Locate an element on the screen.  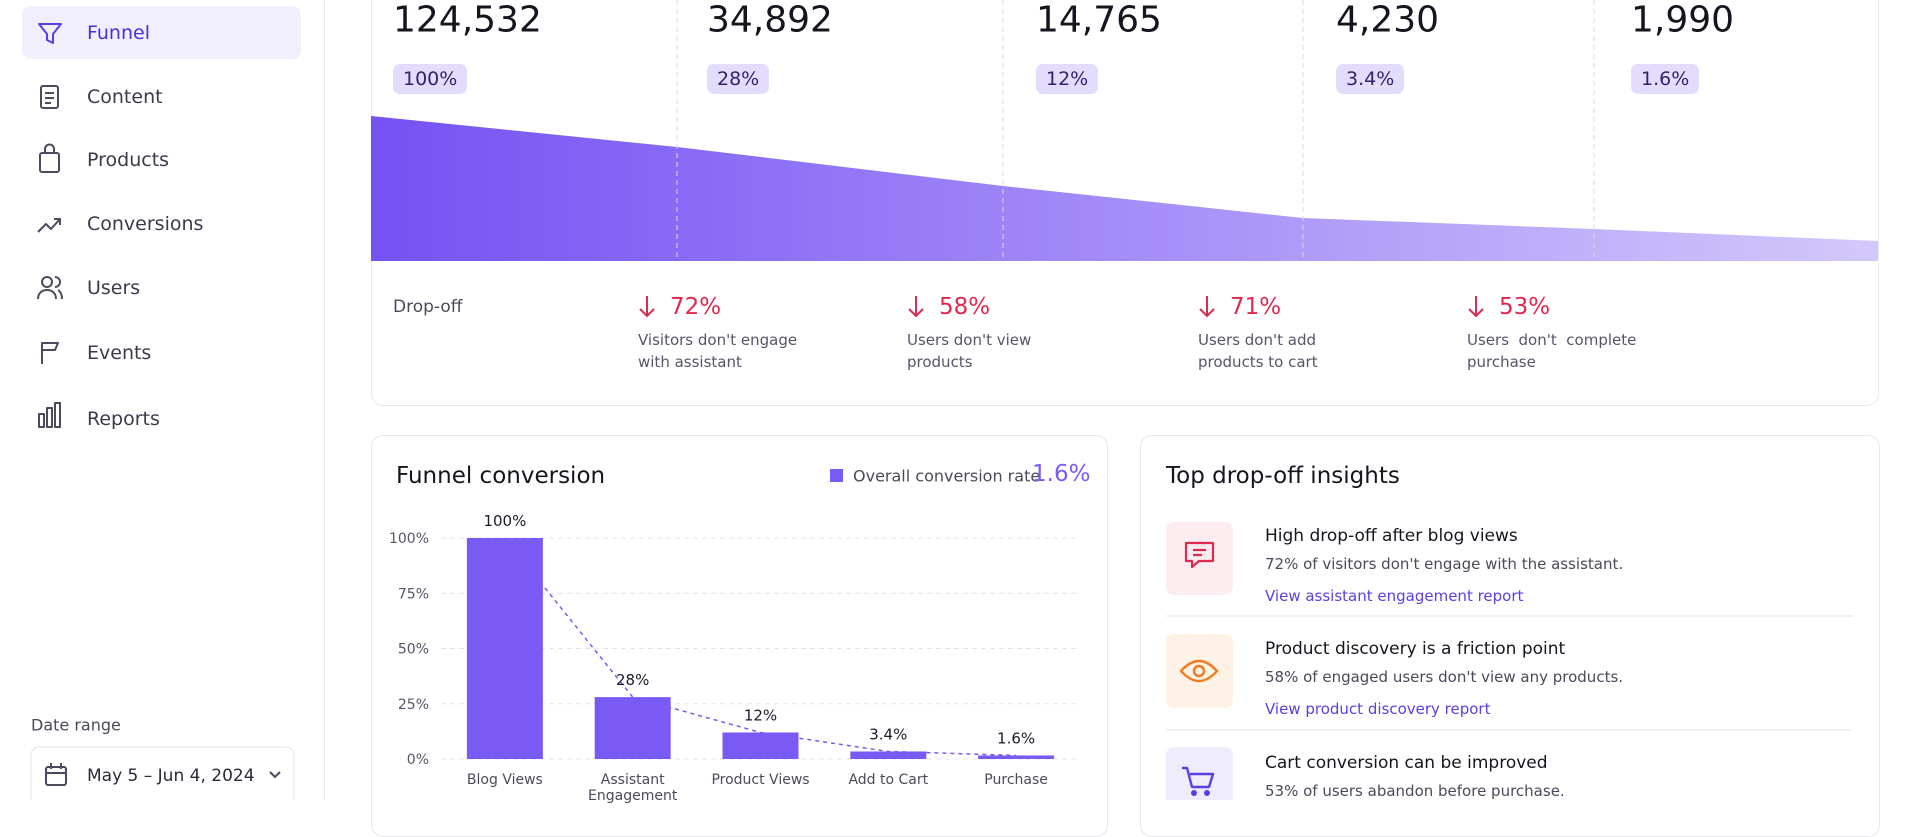
y-tick-label: 0% is located at coordinates (418, 760).